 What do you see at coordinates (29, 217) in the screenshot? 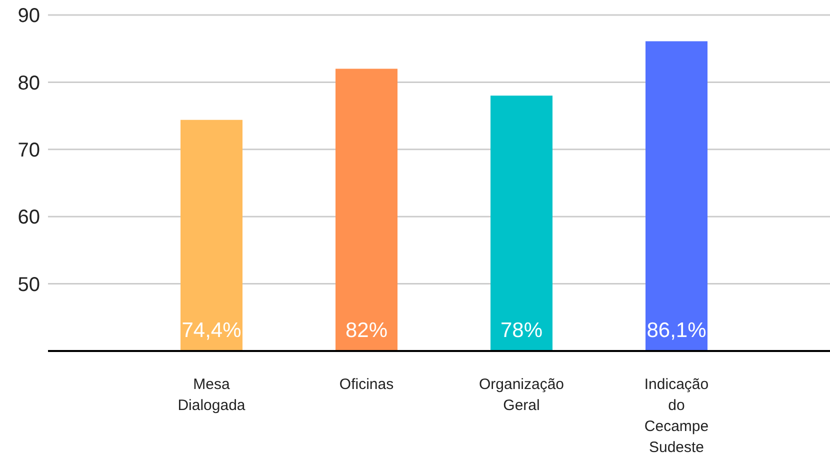
I see `y-tick-label: 60` at bounding box center [29, 217].